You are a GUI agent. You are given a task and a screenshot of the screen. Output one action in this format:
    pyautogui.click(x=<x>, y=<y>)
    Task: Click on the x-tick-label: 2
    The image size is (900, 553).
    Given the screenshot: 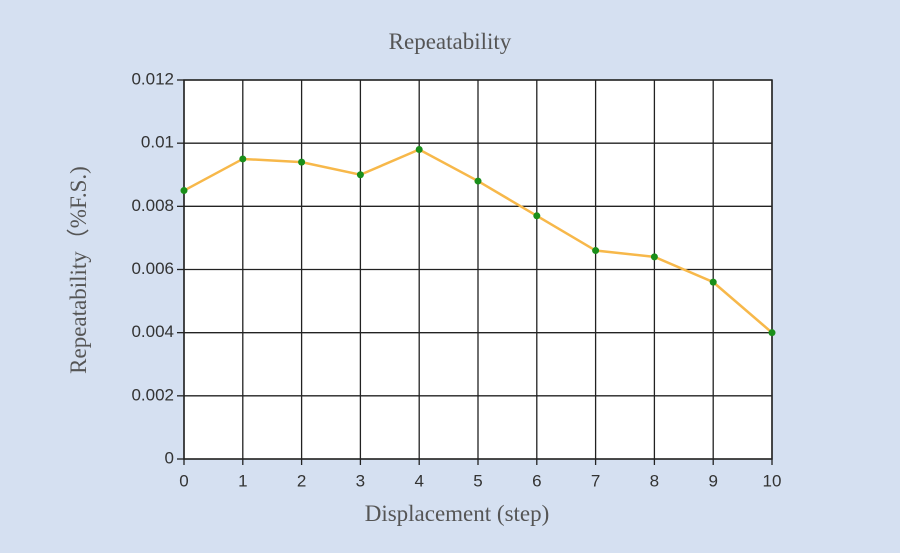 What is the action you would take?
    pyautogui.click(x=301, y=480)
    